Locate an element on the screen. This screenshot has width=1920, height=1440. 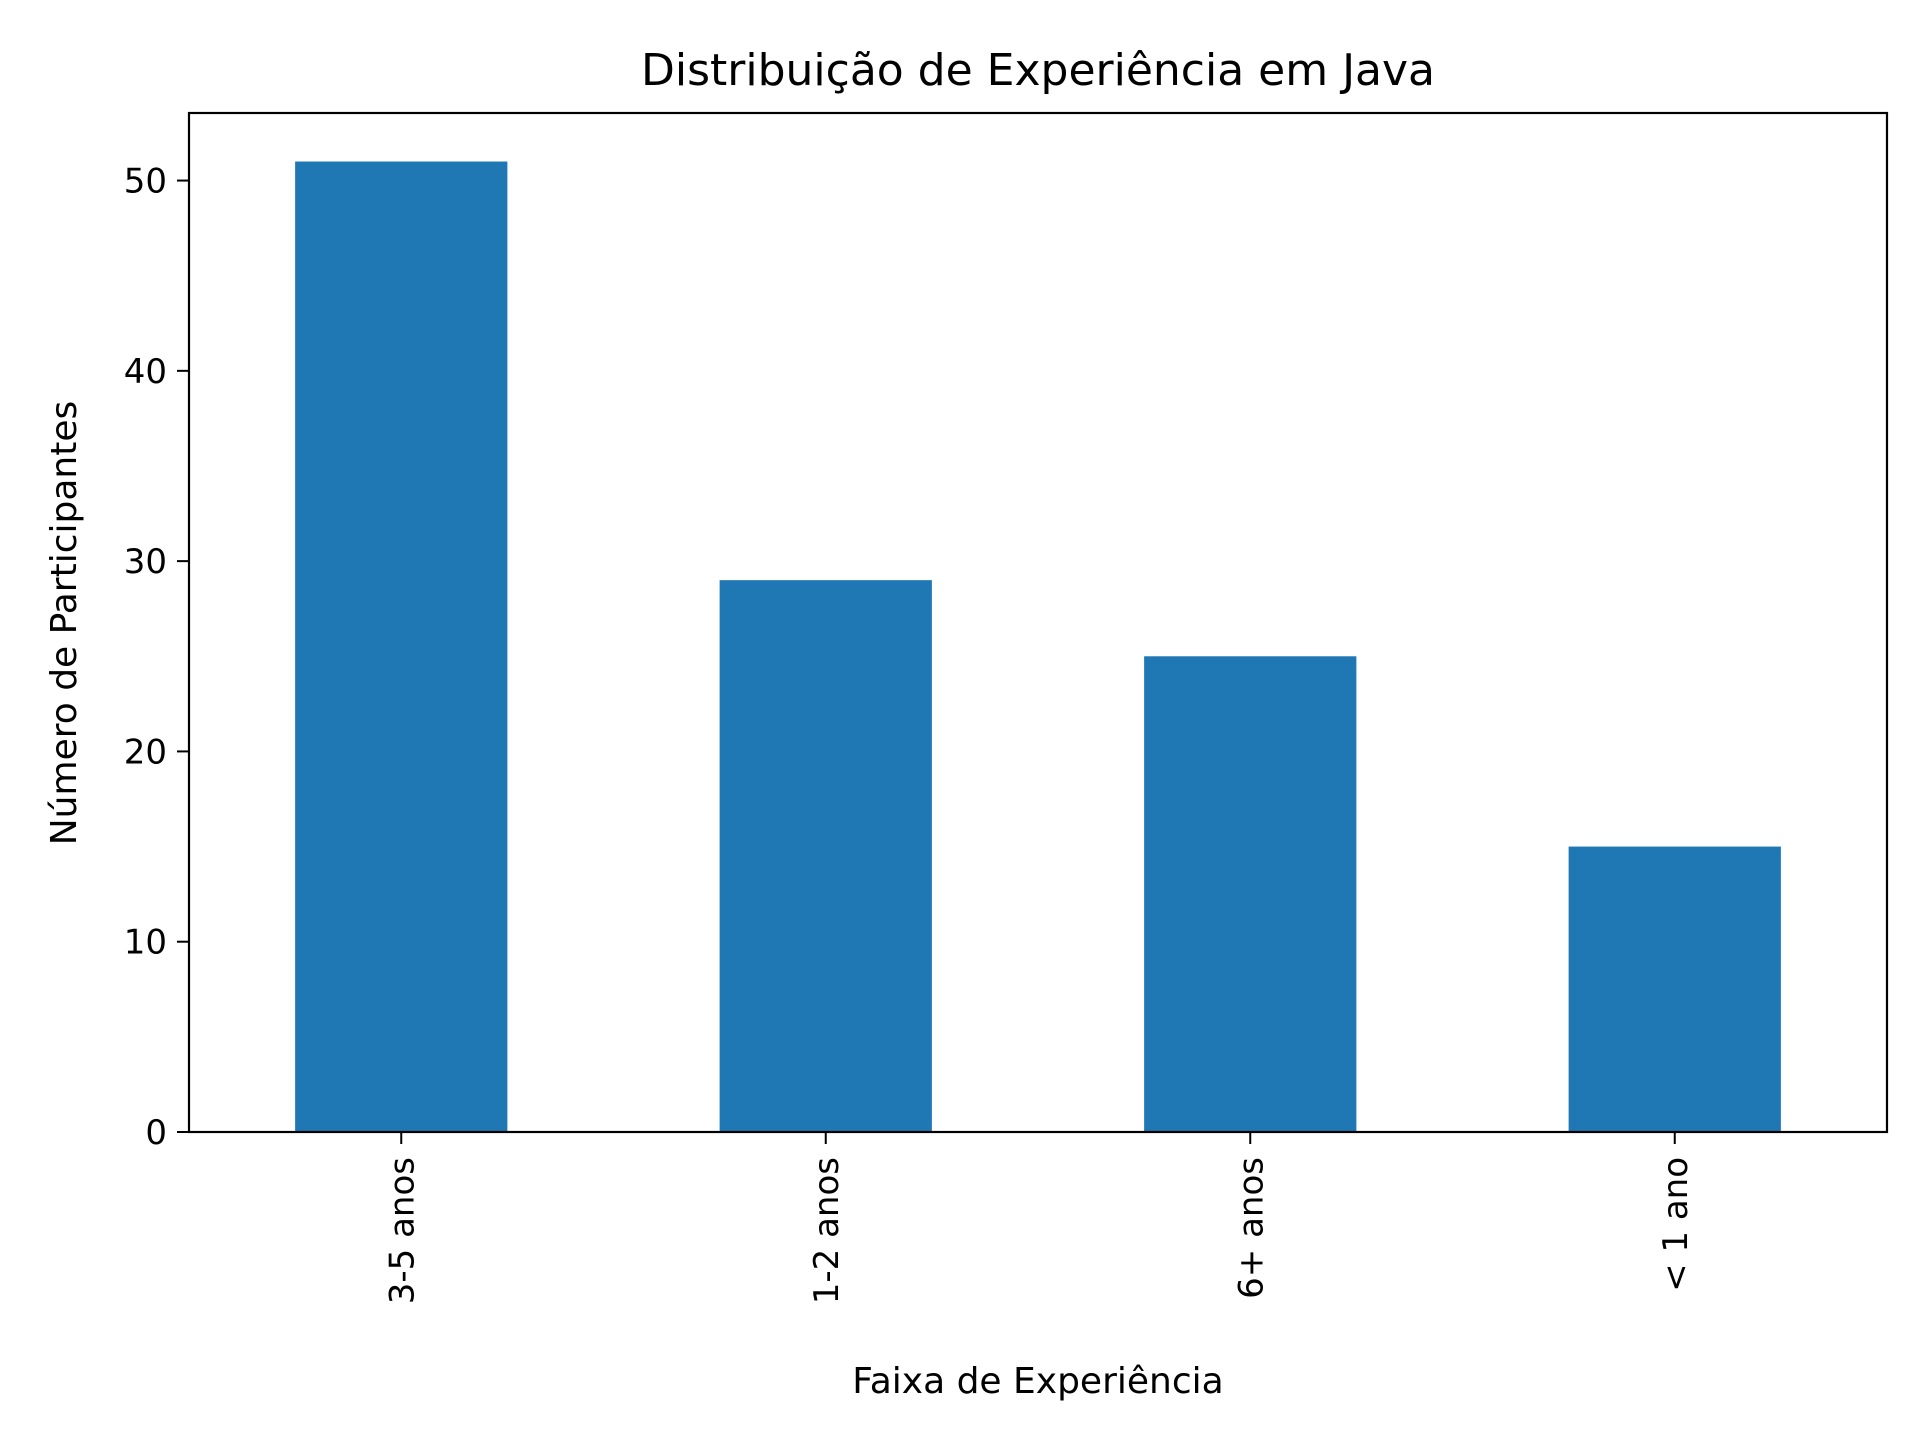
y-tick-label-4: 40 is located at coordinates (145, 372).